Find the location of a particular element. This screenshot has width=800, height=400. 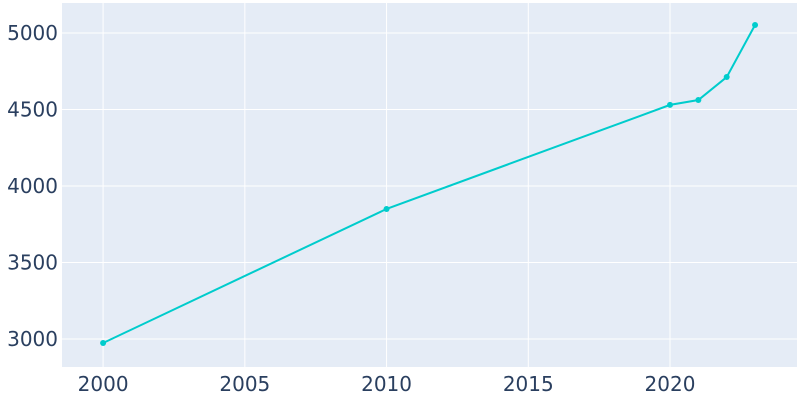

y-tick-label: 4000 is located at coordinates (32, 186).